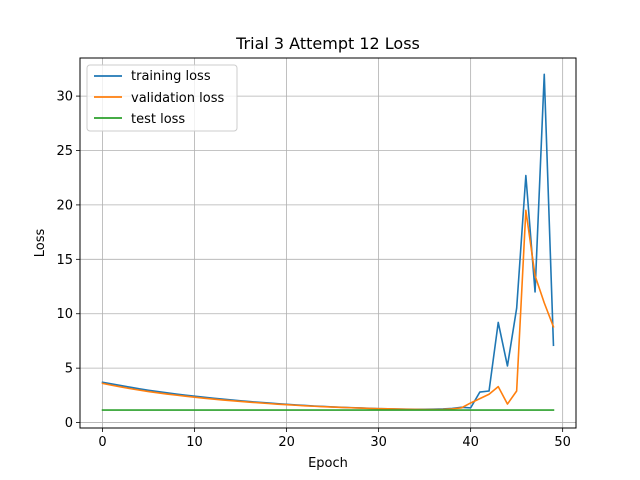 Image resolution: width=640 pixels, height=480 pixels. Describe the element at coordinates (158, 119) in the screenshot. I see `legend-label-test-loss: test loss` at that location.